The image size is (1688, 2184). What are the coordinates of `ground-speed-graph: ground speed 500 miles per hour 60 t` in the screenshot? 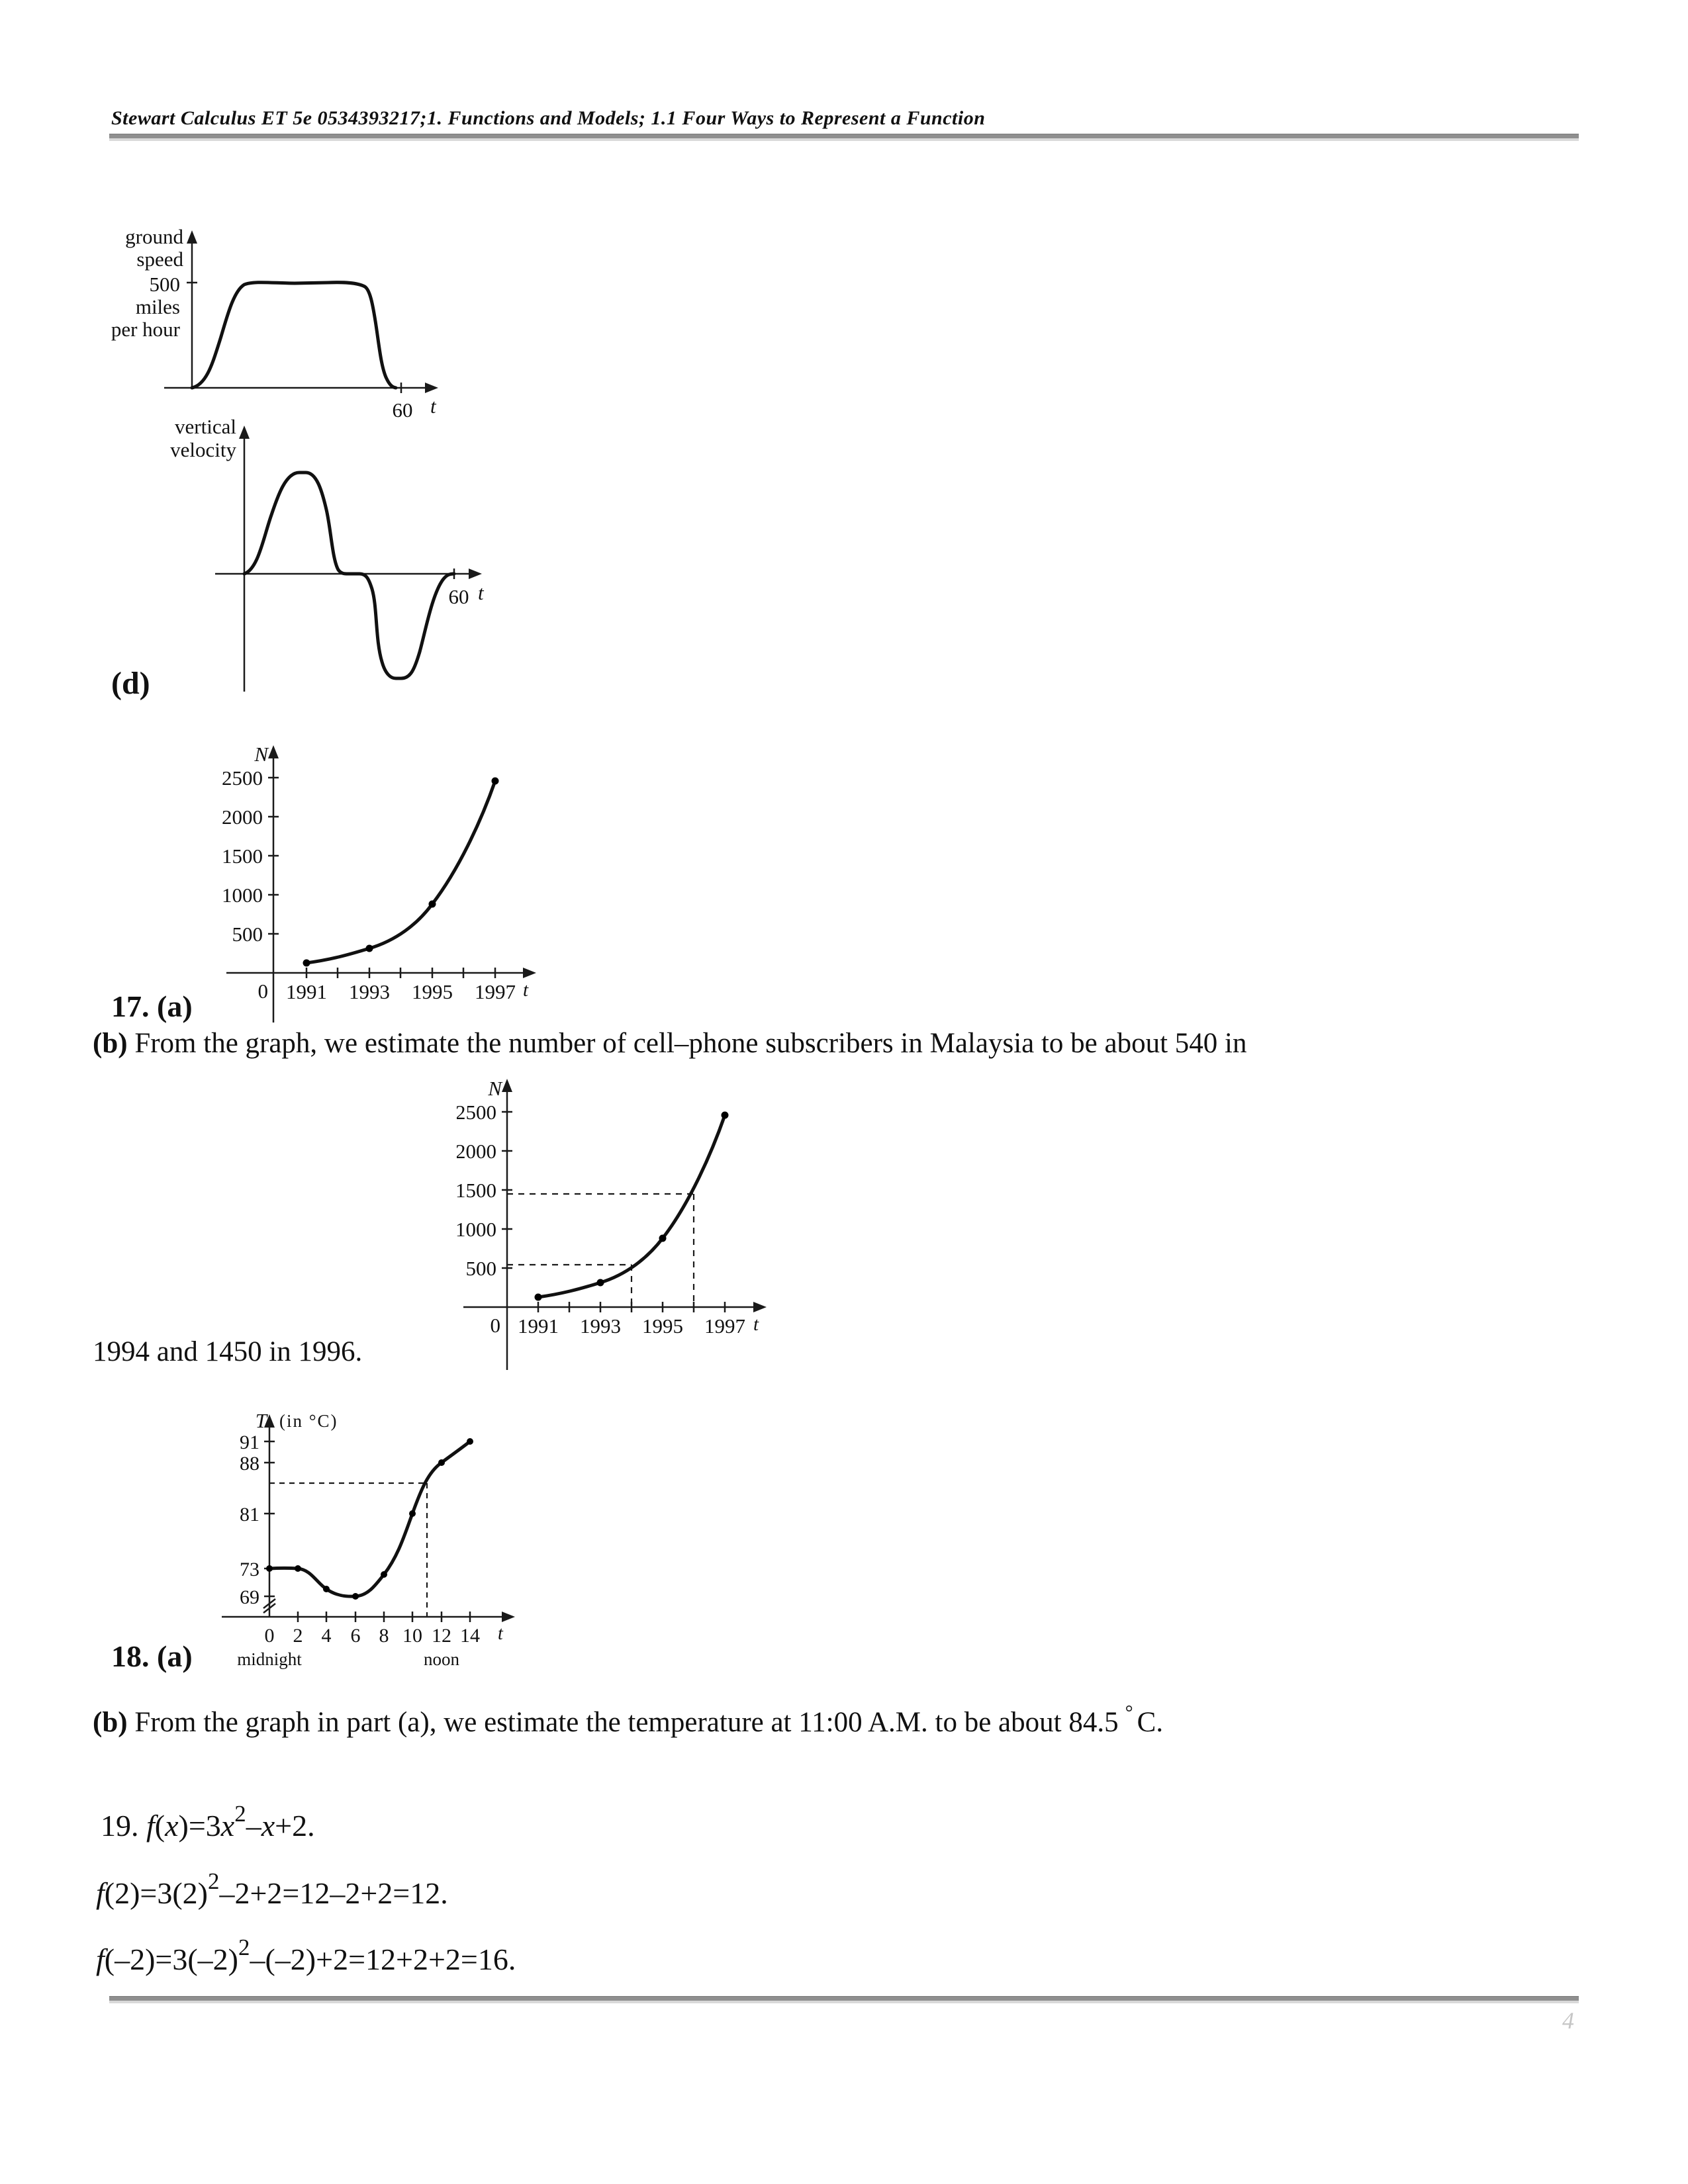 It's located at (274, 323).